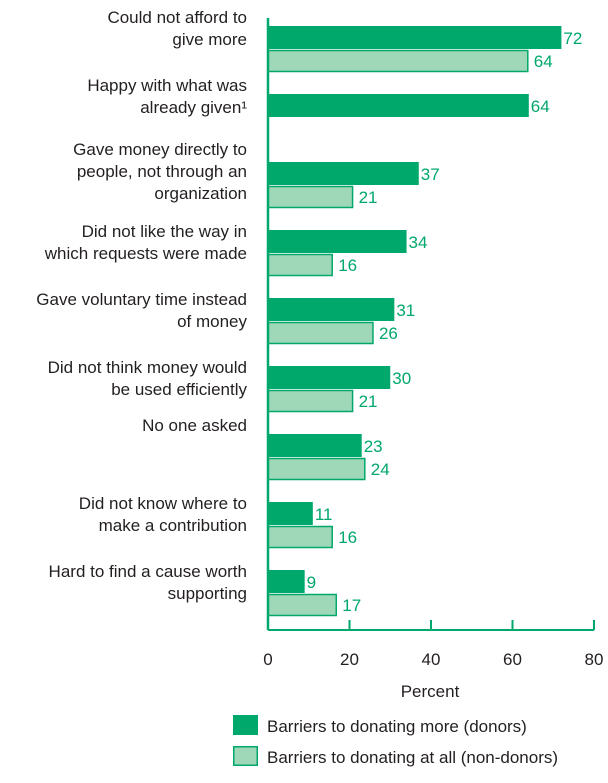 The height and width of the screenshot is (783, 608). I want to click on category-label: Could not afford to, so click(177, 17).